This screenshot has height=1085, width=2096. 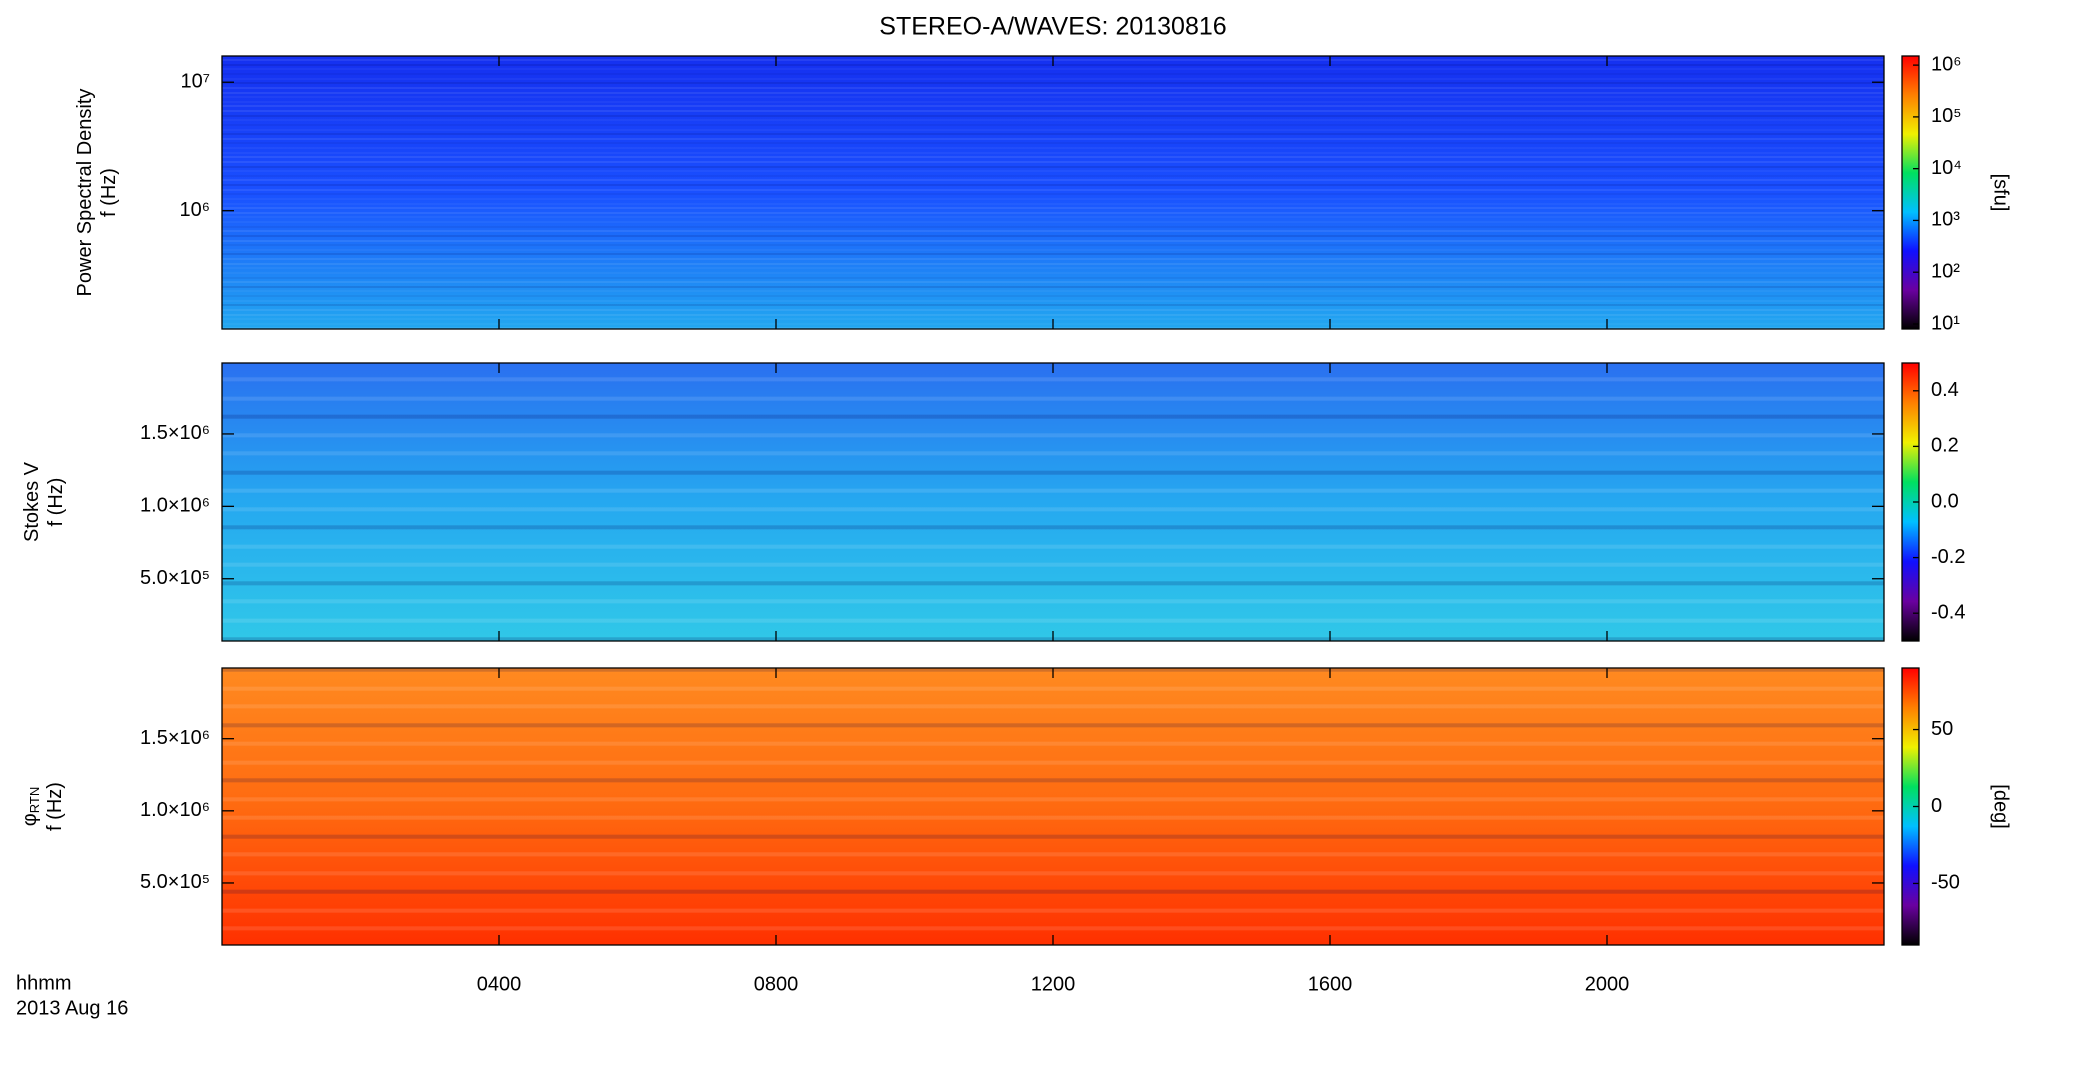 What do you see at coordinates (1945, 323) in the screenshot?
I see `colorbar-tick-label: 10¹` at bounding box center [1945, 323].